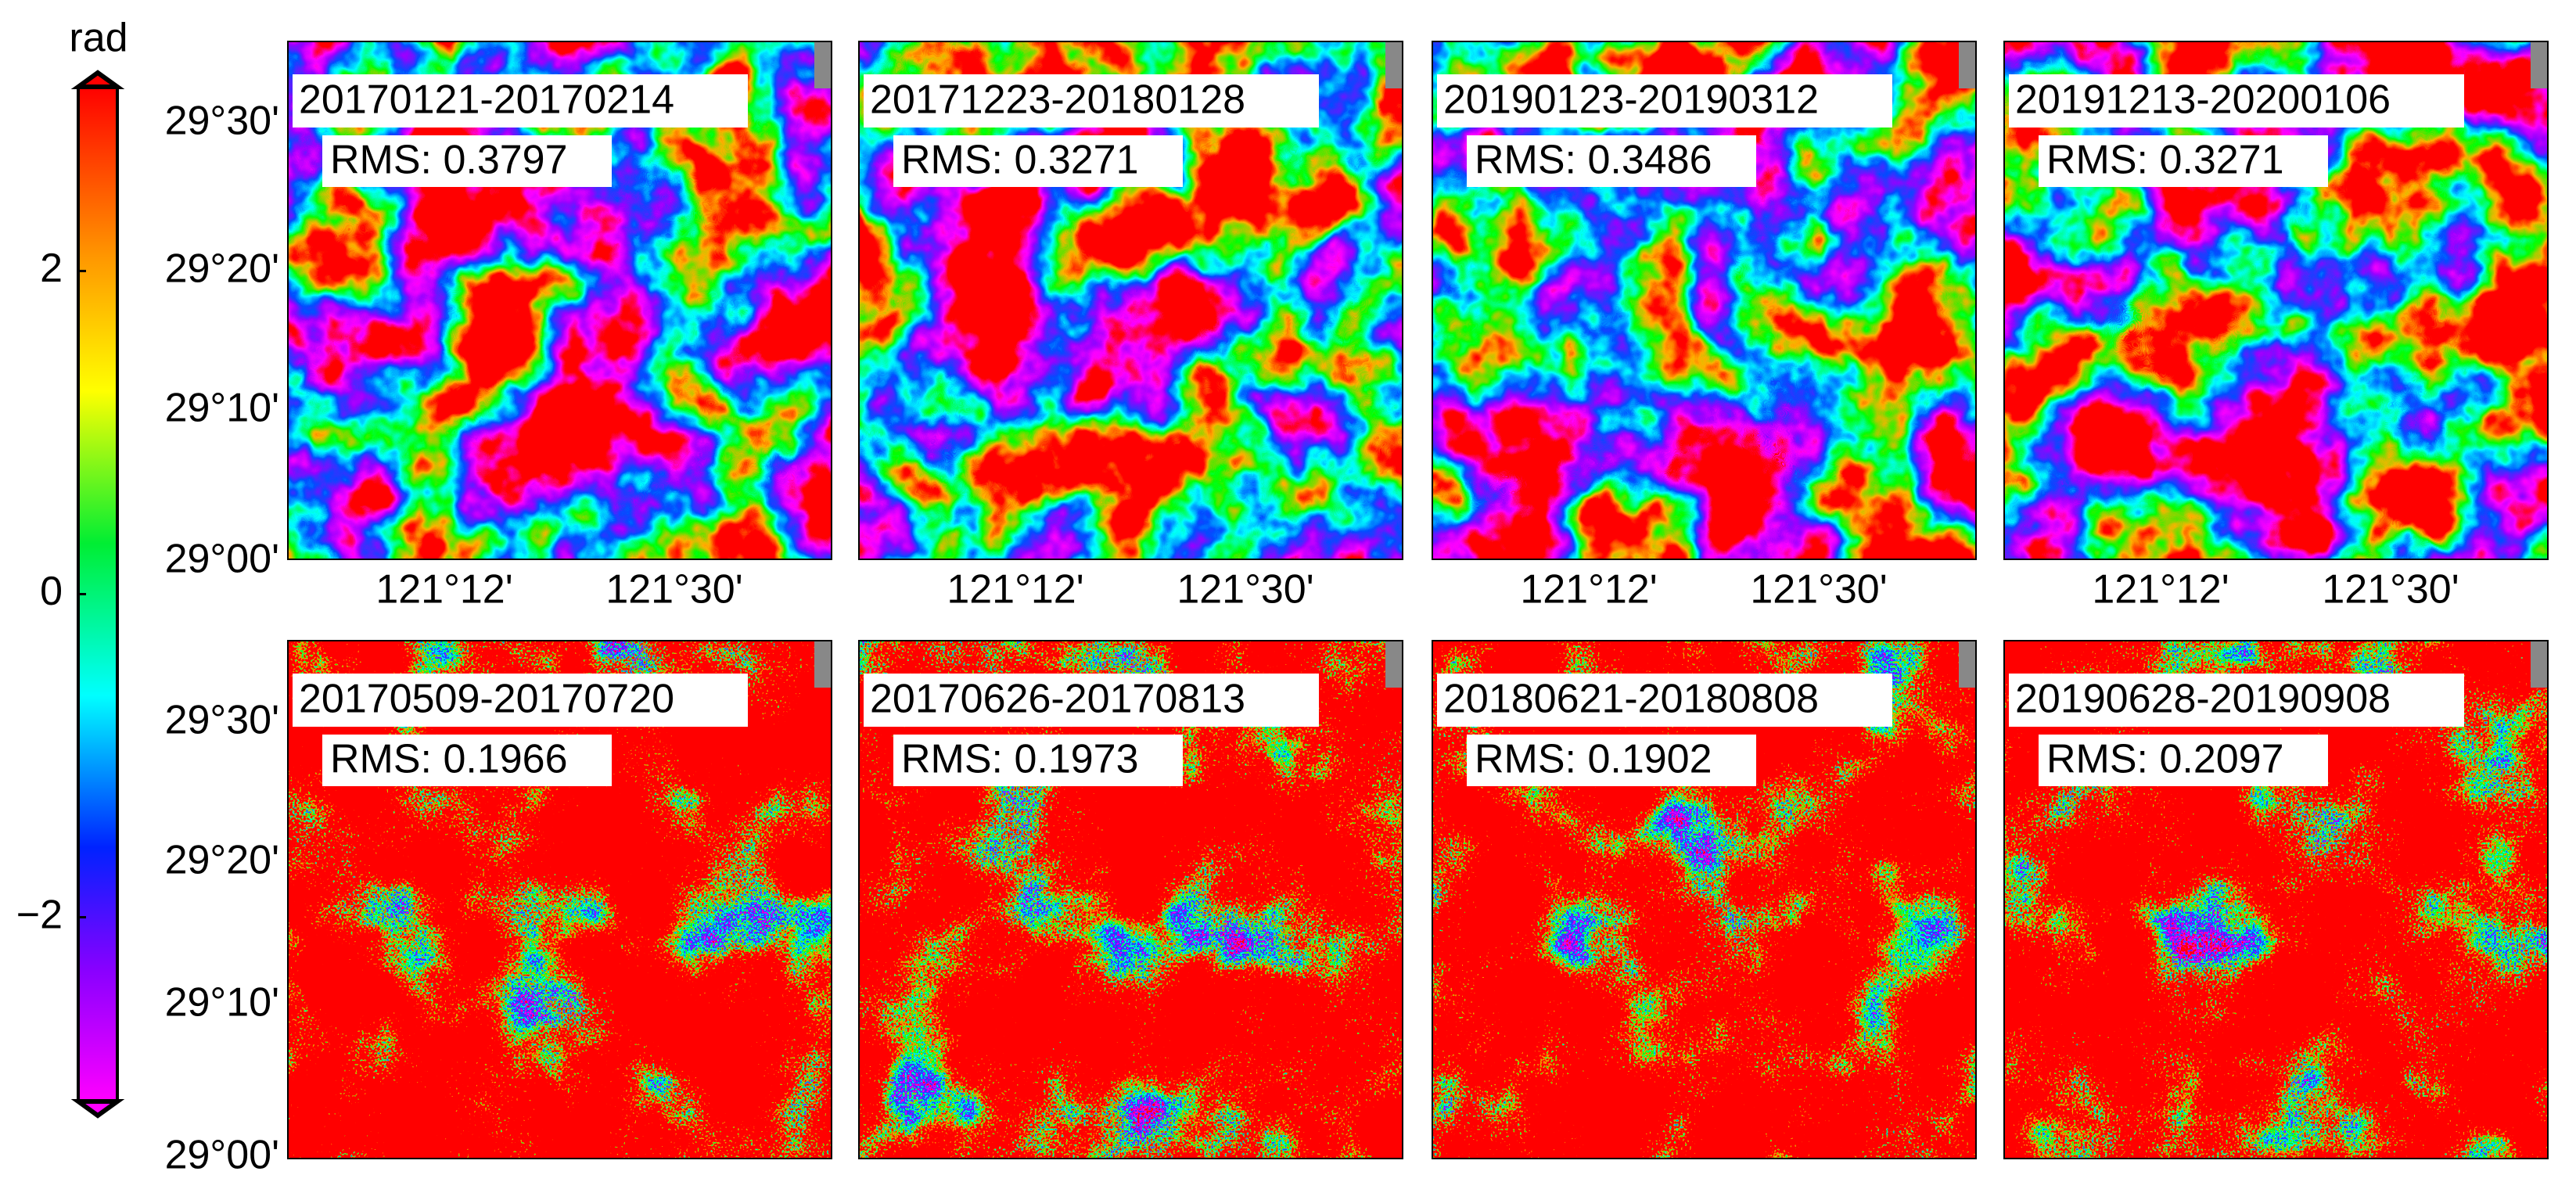 This screenshot has width=2576, height=1200. Describe the element at coordinates (98, 38) in the screenshot. I see `colorbar-label: rad` at that location.